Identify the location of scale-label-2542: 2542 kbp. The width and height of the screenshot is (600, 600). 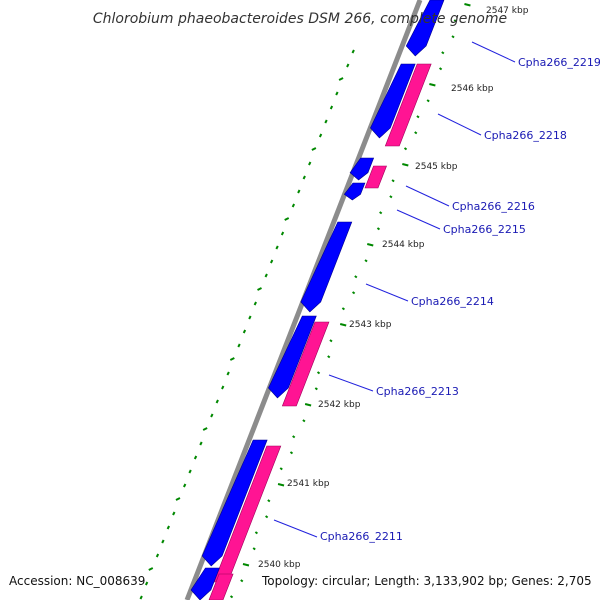
(339, 405).